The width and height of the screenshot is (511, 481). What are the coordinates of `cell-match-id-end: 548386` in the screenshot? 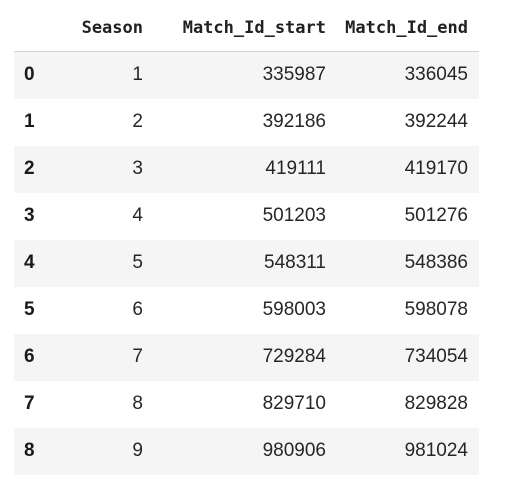 It's located at (436, 262).